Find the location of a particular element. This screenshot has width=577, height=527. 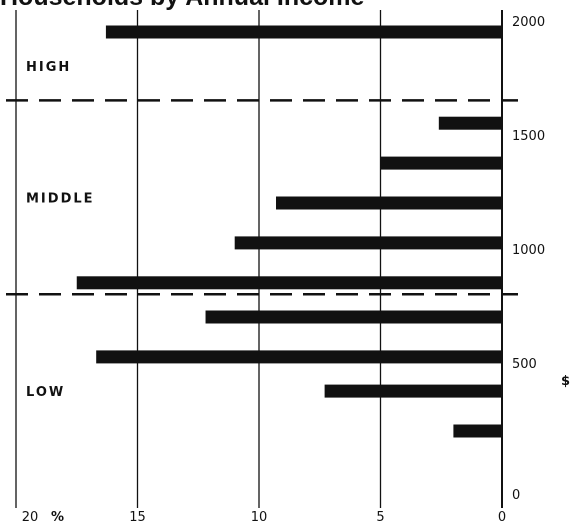

y-tick-2000: 2000 is located at coordinates (528, 22).